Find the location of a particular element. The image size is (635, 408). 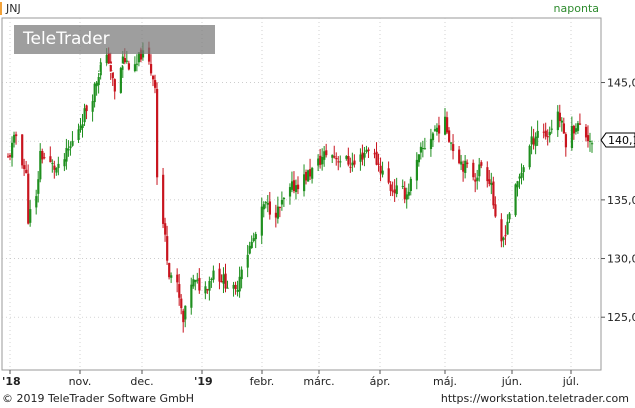

x-tick-label: júl. is located at coordinates (571, 381).